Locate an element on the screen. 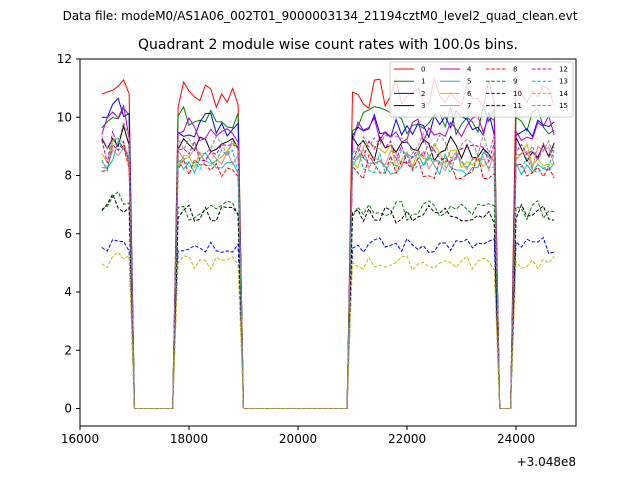 This screenshot has height=480, width=640. legend-label-4: 4 is located at coordinates (469, 70).